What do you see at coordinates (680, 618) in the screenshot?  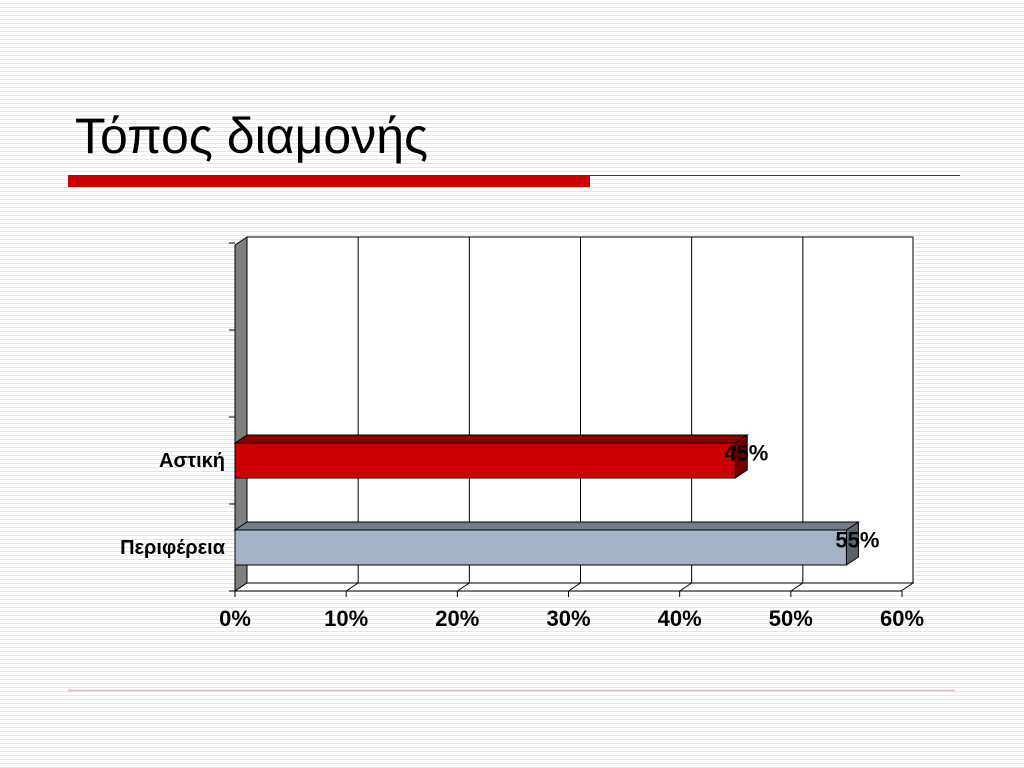 I see `x-tick-label: 40%` at bounding box center [680, 618].